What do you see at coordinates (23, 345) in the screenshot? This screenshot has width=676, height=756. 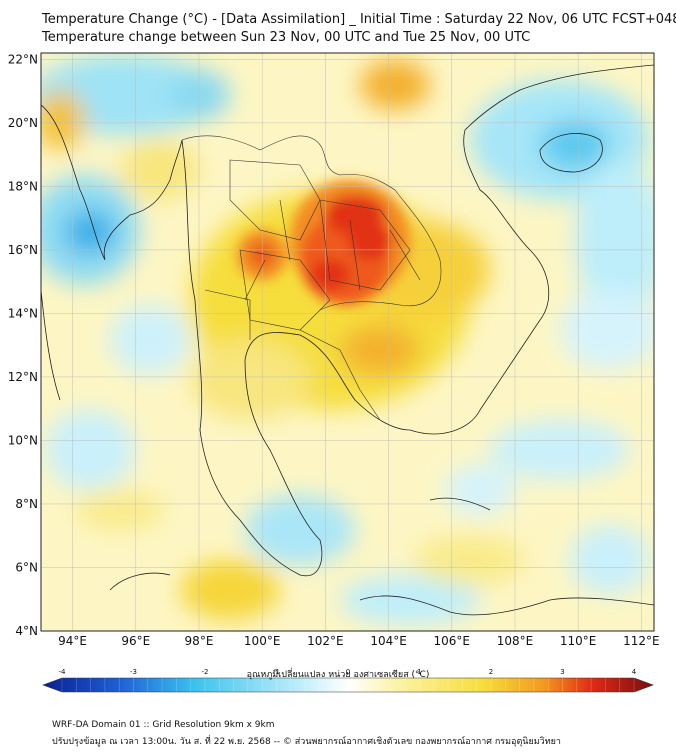 I see `latitude-labels: 22°N 20°N 18°N 16°N 14°N 12°N 10°N 8°N 6°N 4°N` at bounding box center [23, 345].